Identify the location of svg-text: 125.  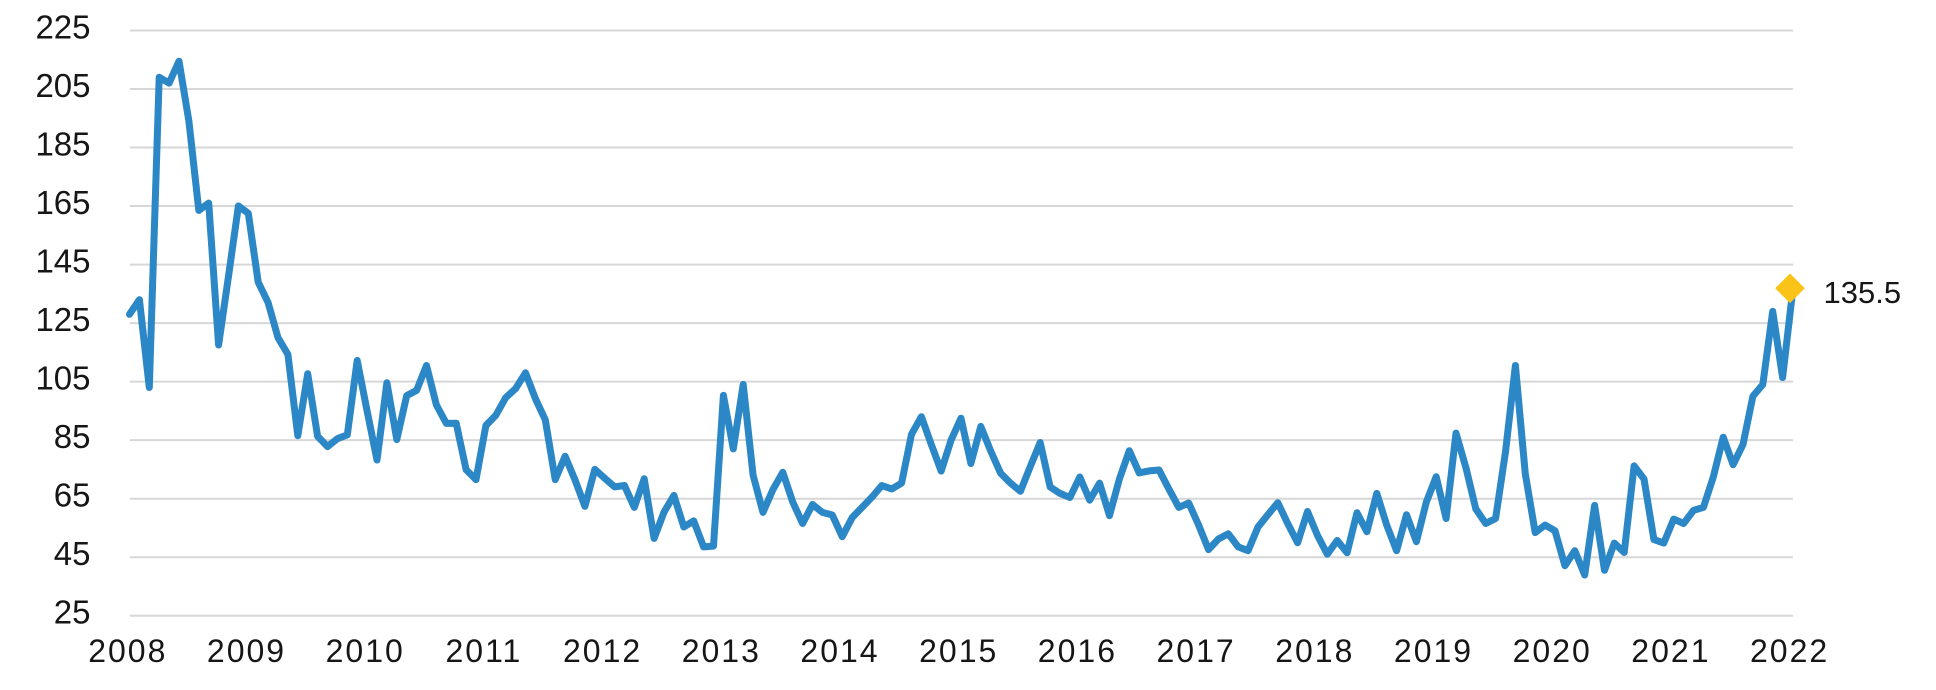
(62, 319).